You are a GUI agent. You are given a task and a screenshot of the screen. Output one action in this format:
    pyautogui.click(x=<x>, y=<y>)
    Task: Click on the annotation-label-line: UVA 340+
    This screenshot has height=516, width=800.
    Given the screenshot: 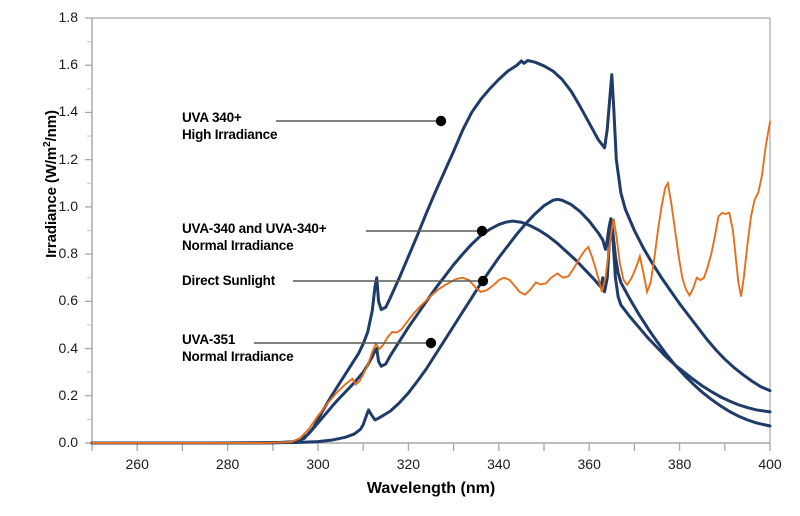 What is the action you would take?
    pyautogui.click(x=212, y=117)
    